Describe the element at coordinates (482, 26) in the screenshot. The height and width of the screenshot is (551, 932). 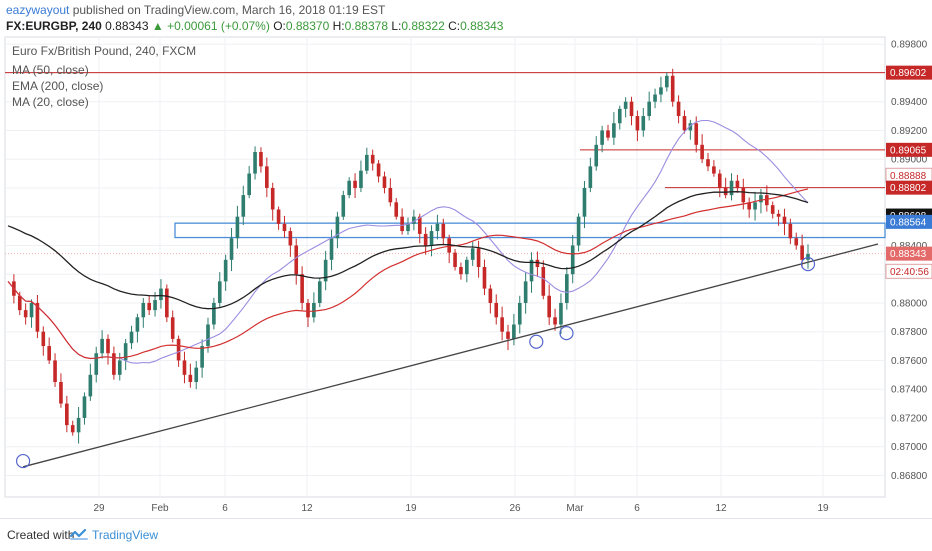
I see `close-value: 0.88343` at that location.